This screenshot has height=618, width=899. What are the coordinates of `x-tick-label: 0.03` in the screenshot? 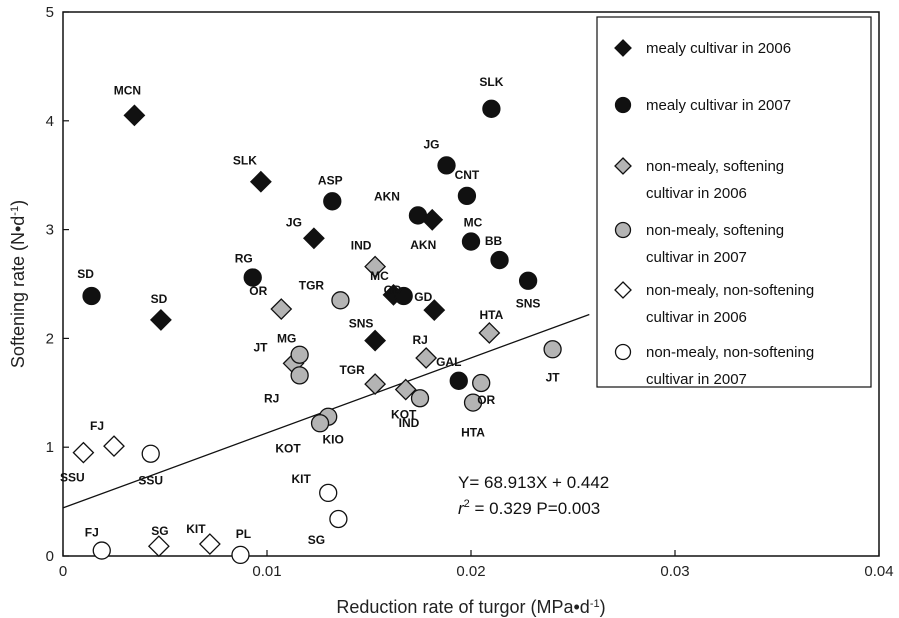 It's located at (674, 571).